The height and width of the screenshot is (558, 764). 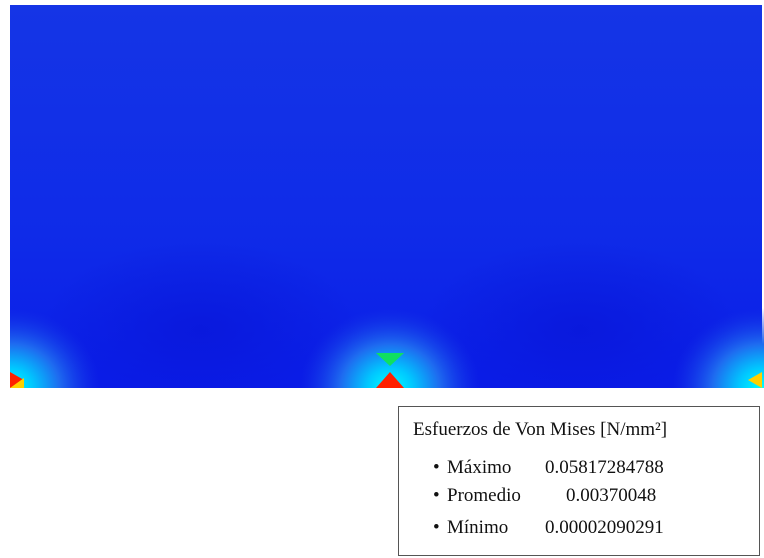 What do you see at coordinates (478, 527) in the screenshot?
I see `item-label: Mínimo` at bounding box center [478, 527].